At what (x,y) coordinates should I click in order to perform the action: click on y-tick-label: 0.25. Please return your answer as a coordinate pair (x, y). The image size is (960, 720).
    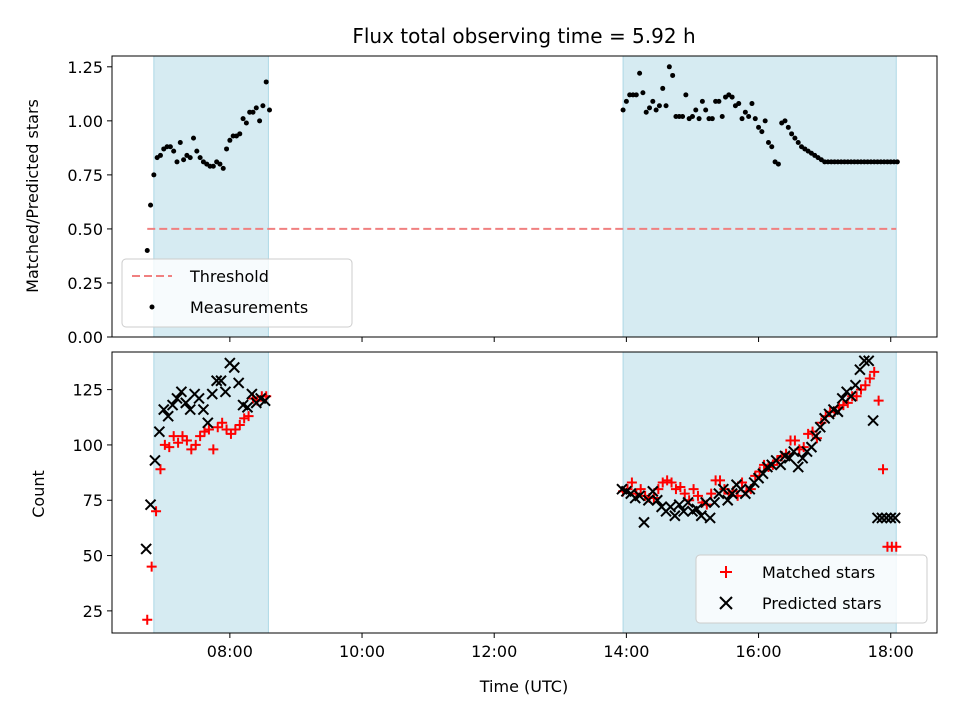
    Looking at the image, I should click on (85, 283).